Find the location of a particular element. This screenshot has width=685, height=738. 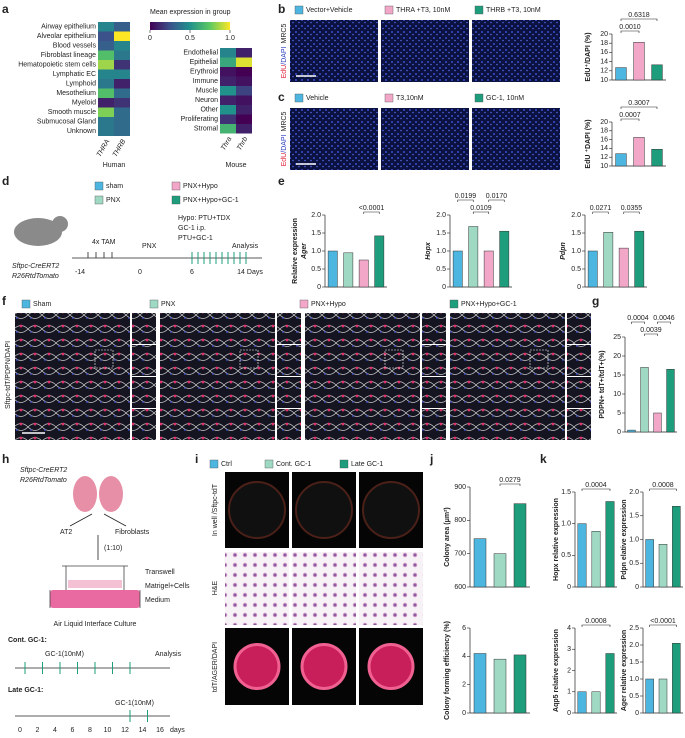

axis-label: Ager relative expression is located at coordinates (624, 670).